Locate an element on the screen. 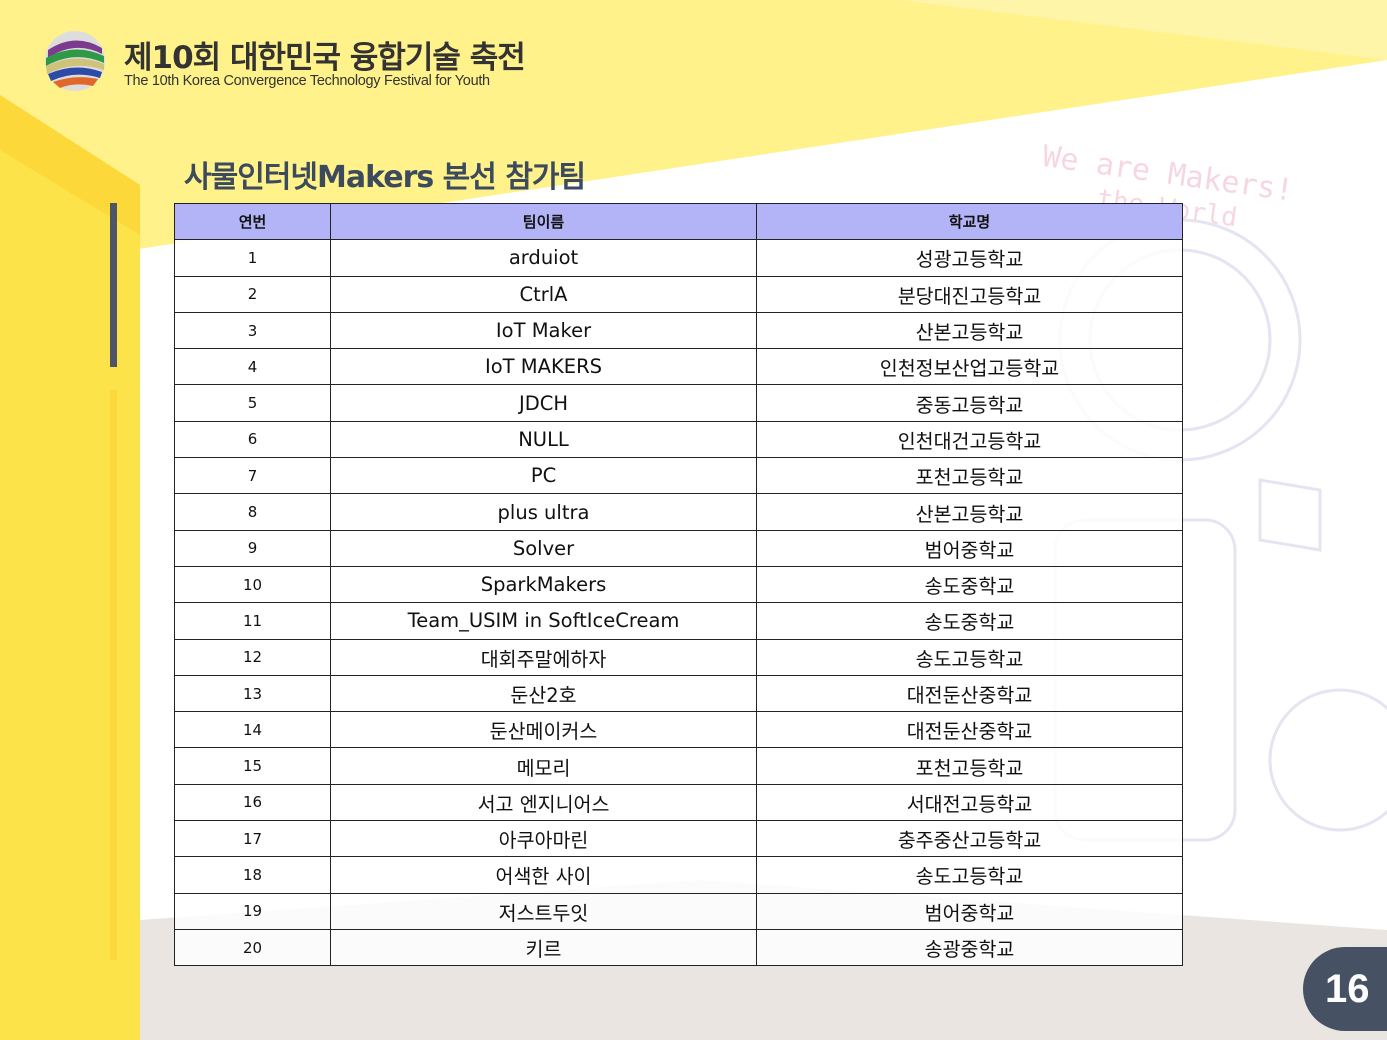 This screenshot has height=1040, width=1387. team-name-cell: 대회주말에하자 is located at coordinates (543, 657).